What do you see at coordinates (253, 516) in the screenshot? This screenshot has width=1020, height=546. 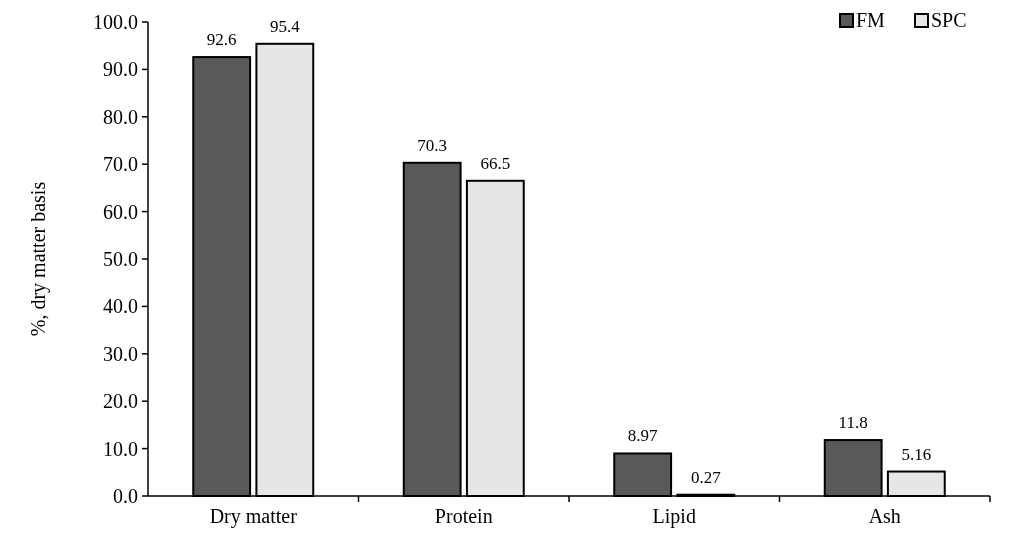 I see `x-tick-label: Dry matter` at bounding box center [253, 516].